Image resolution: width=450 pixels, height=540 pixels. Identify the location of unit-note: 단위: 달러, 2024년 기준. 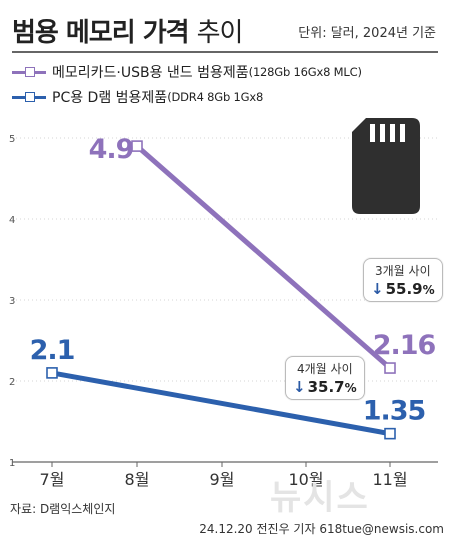
(367, 33).